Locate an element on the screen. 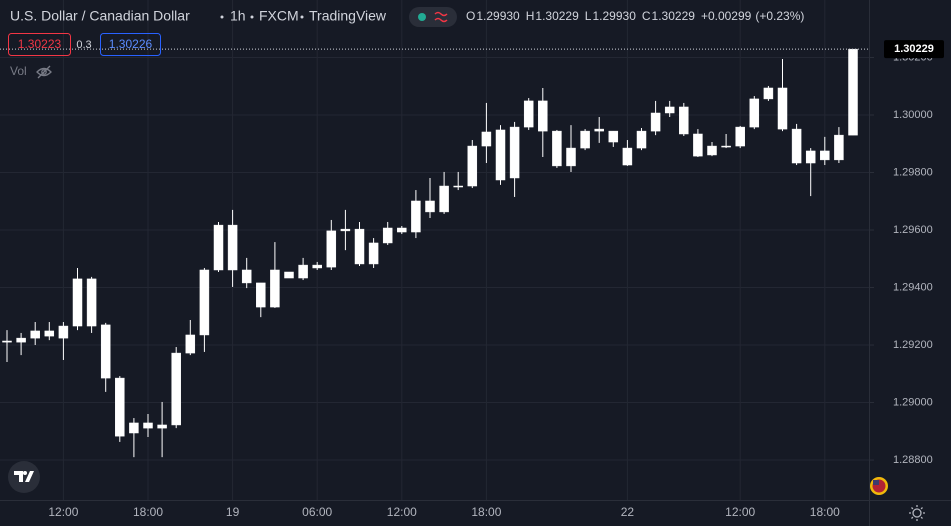 This screenshot has height=526, width=951. last-price-label: 1.30229 is located at coordinates (914, 49).